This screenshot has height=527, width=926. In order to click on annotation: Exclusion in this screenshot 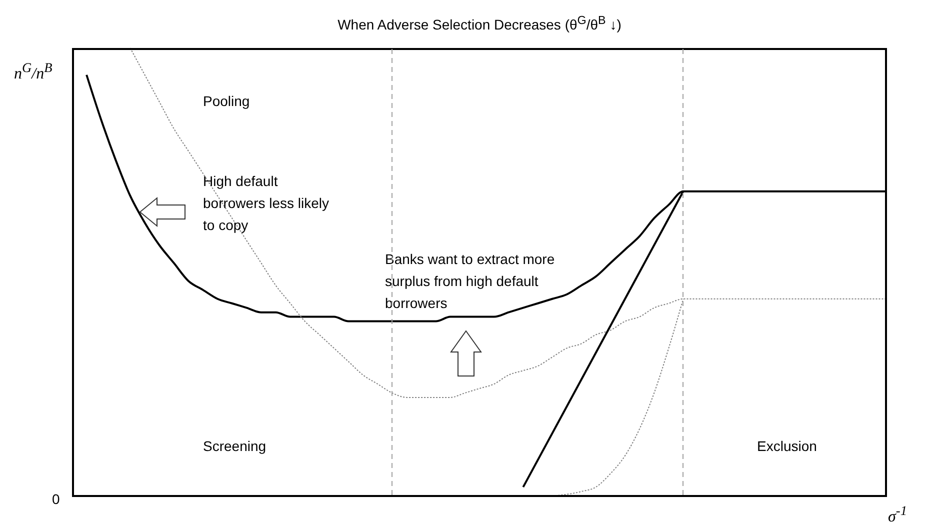, I will do `click(787, 446)`.